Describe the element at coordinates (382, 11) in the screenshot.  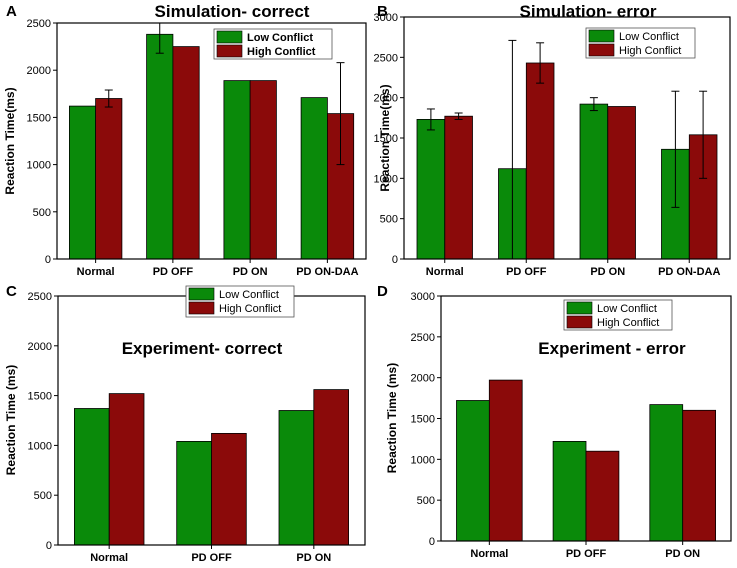
I see `panel-letter: B` at that location.